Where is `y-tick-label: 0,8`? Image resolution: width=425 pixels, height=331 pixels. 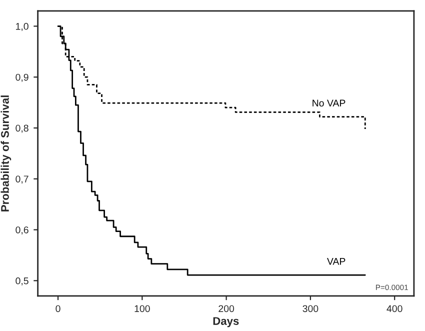
y-tick-label: 0,8 is located at coordinates (22, 128).